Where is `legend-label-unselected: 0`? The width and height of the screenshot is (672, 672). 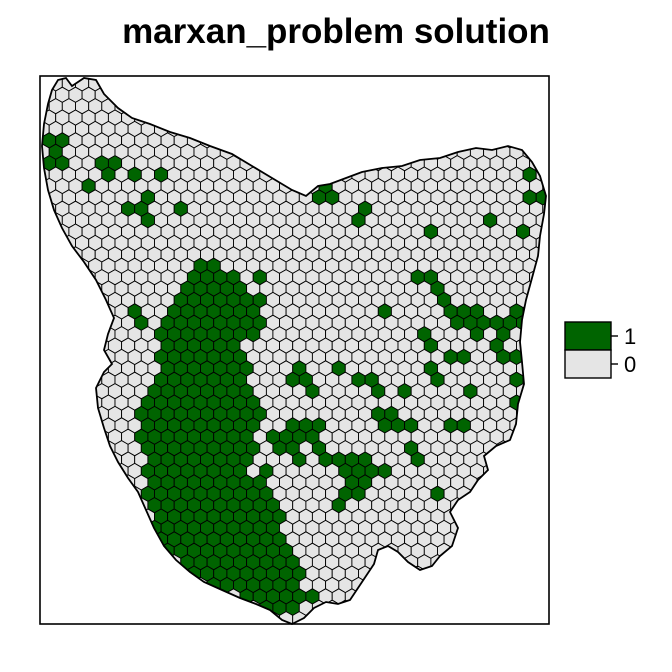 legend-label-unselected: 0 is located at coordinates (630, 364).